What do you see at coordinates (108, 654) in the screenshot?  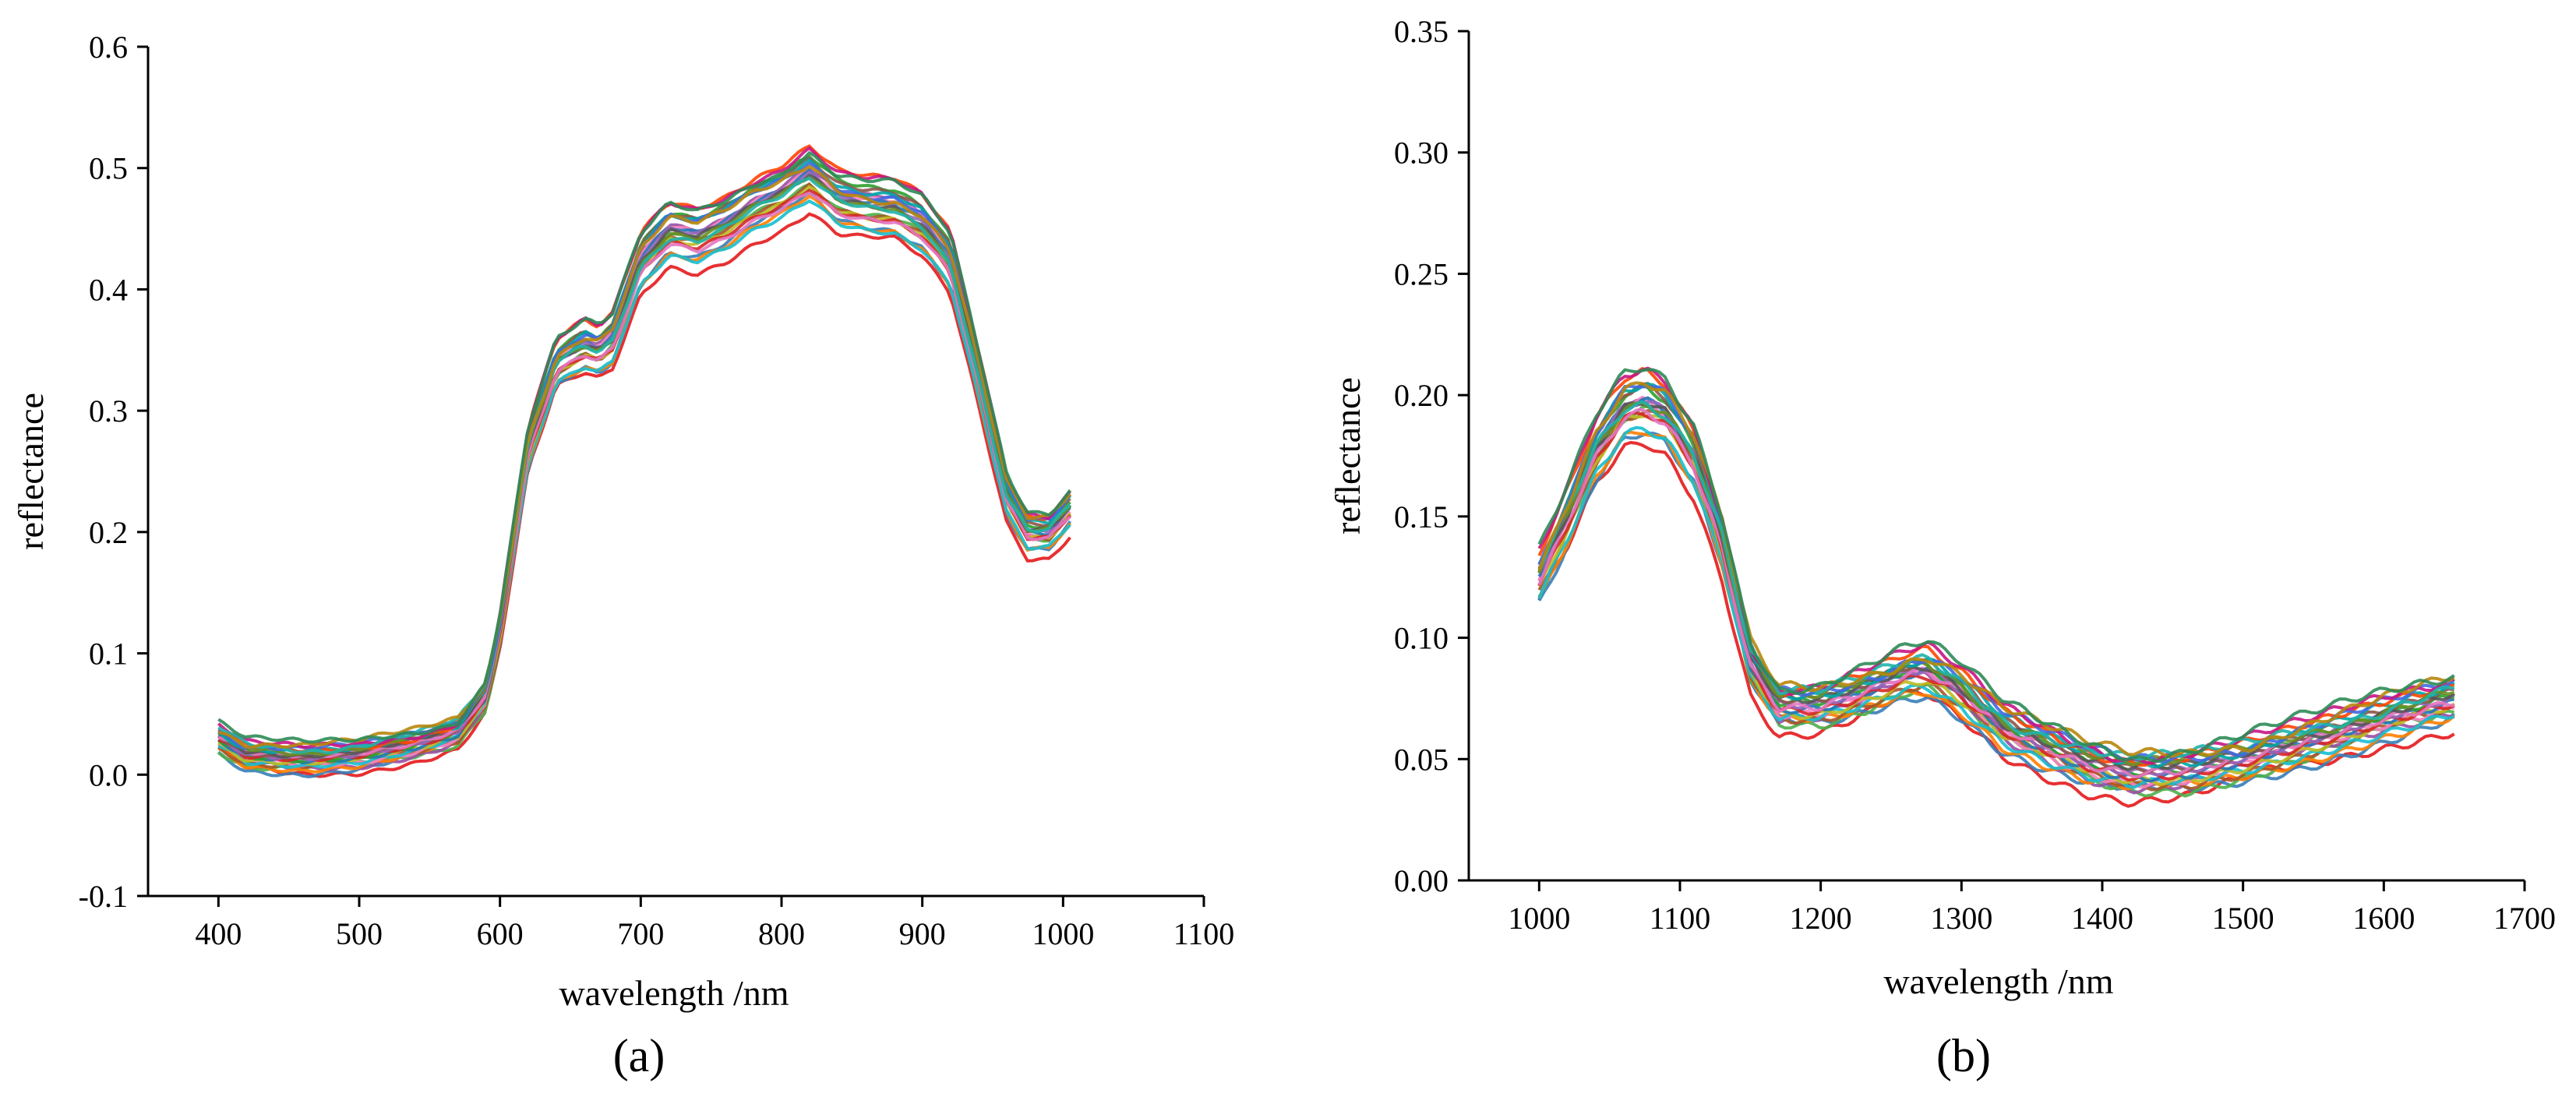 I see `y-tick-label-a: 0.1` at bounding box center [108, 654].